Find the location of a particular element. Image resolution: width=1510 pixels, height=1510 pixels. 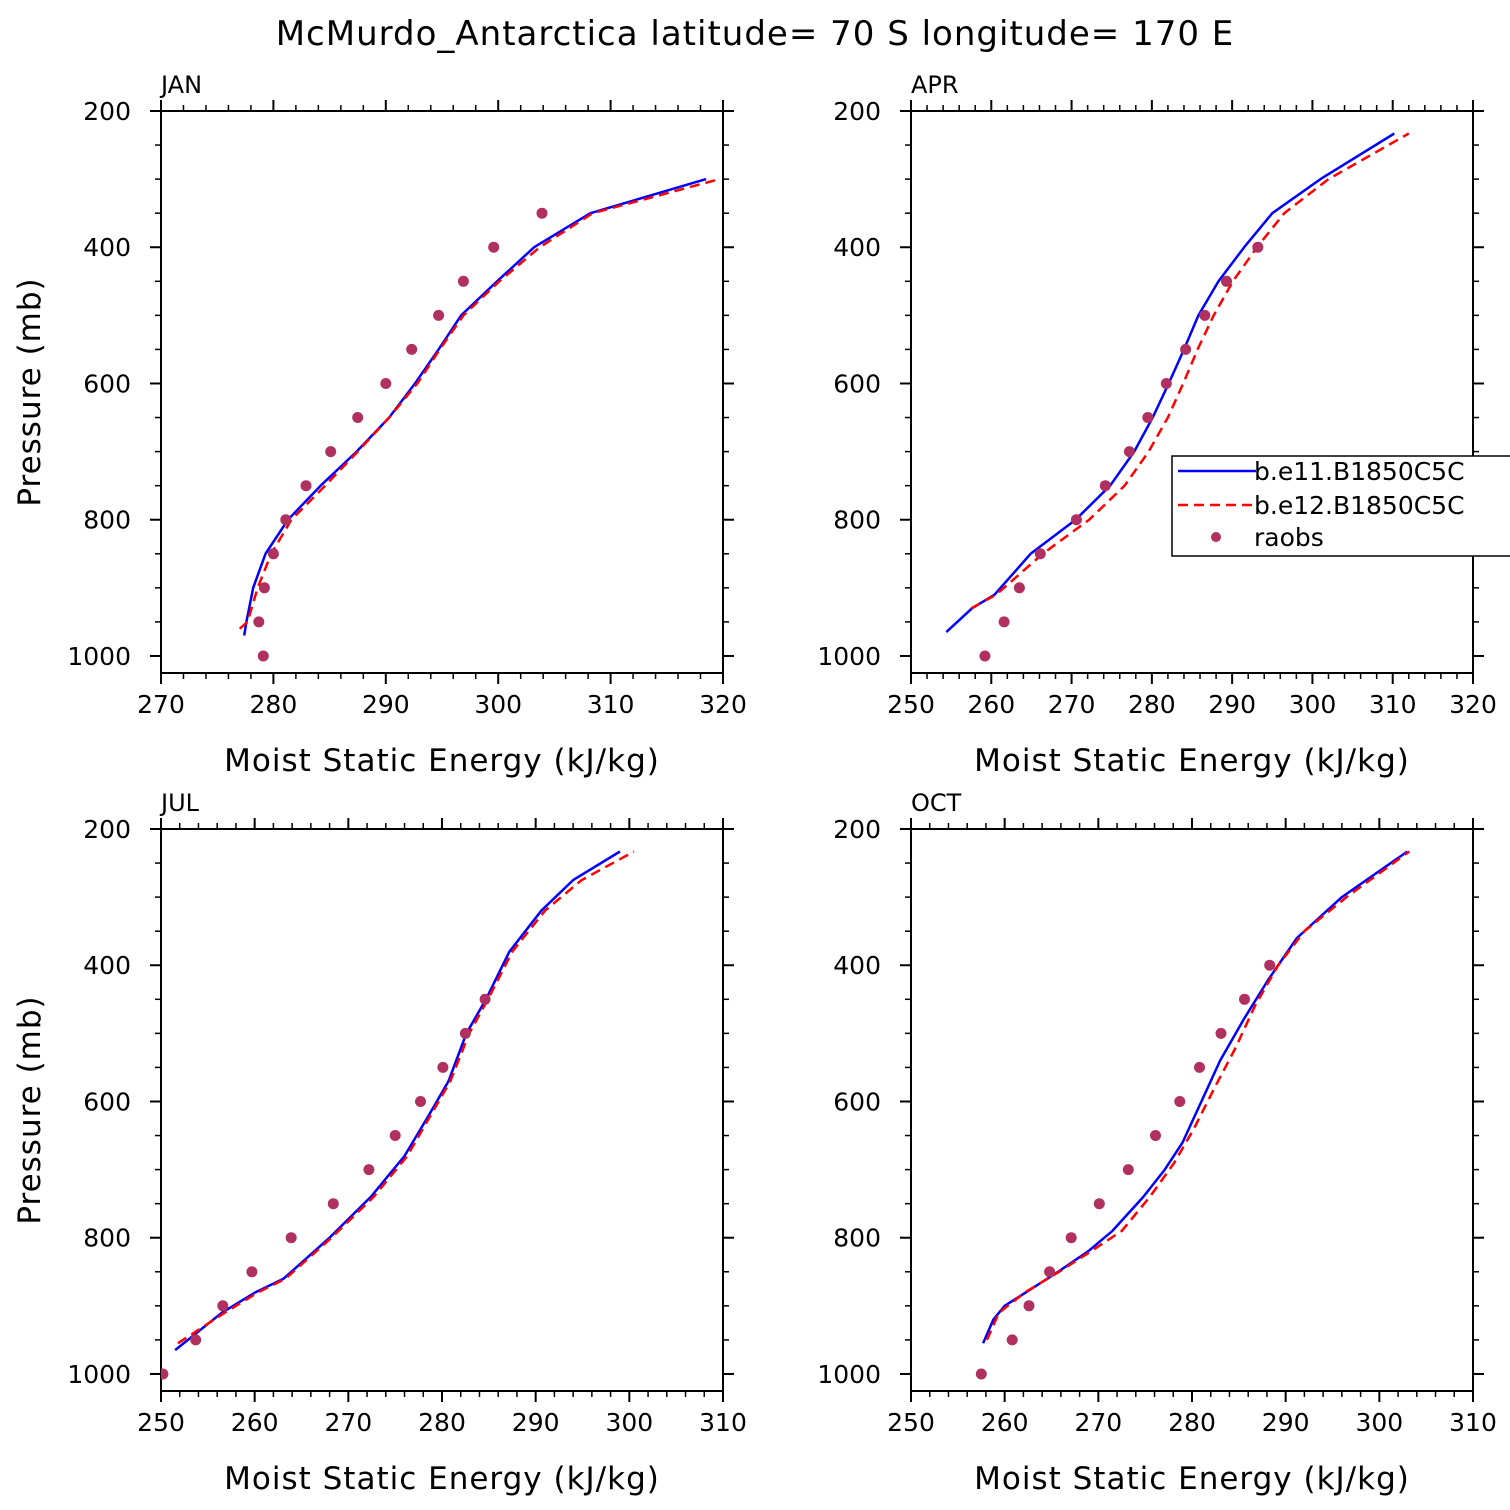

plot-area-apr is located at coordinates (1177, 397).